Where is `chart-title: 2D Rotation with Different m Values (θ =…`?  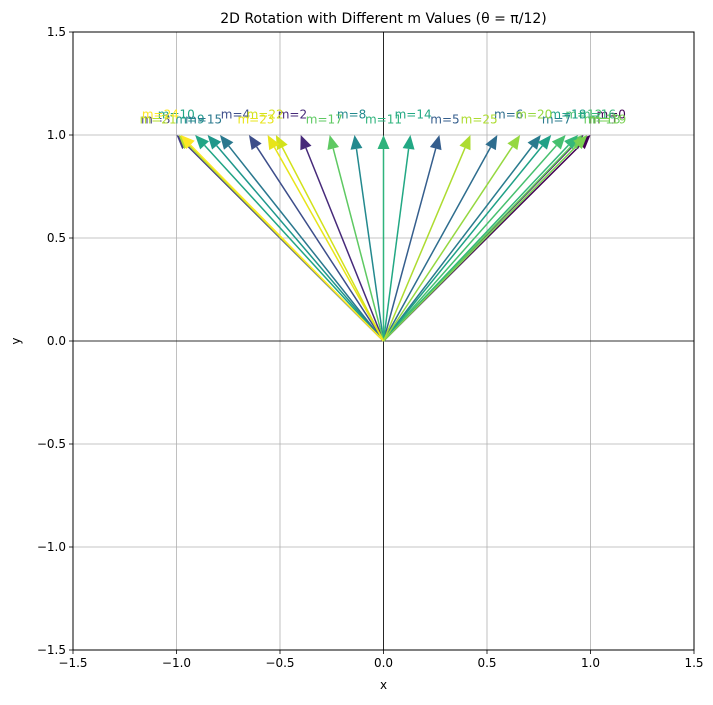 chart-title: 2D Rotation with Different m Values (θ =… is located at coordinates (383, 19).